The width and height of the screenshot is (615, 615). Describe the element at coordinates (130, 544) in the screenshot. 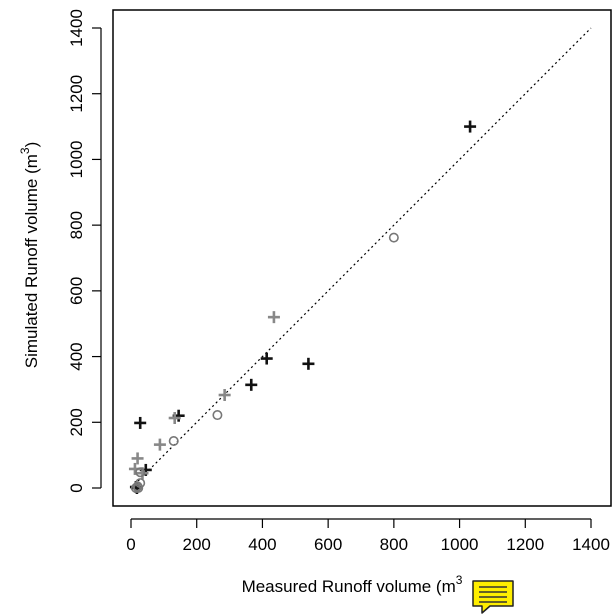

I see `x-tick-label: 0` at that location.